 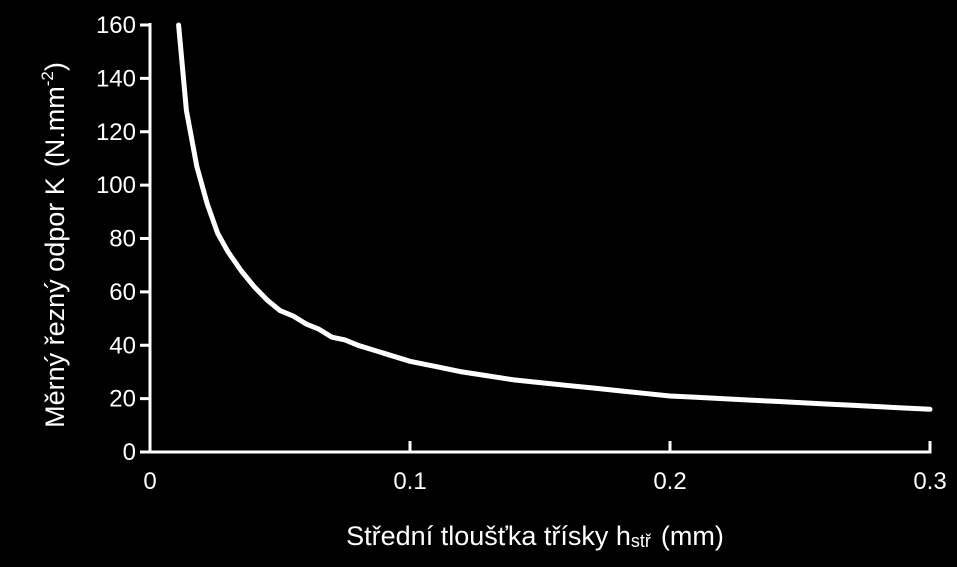 I want to click on y-axis-ticks: 0 20 40 60 80 100 120 140 160, so click(x=123, y=239).